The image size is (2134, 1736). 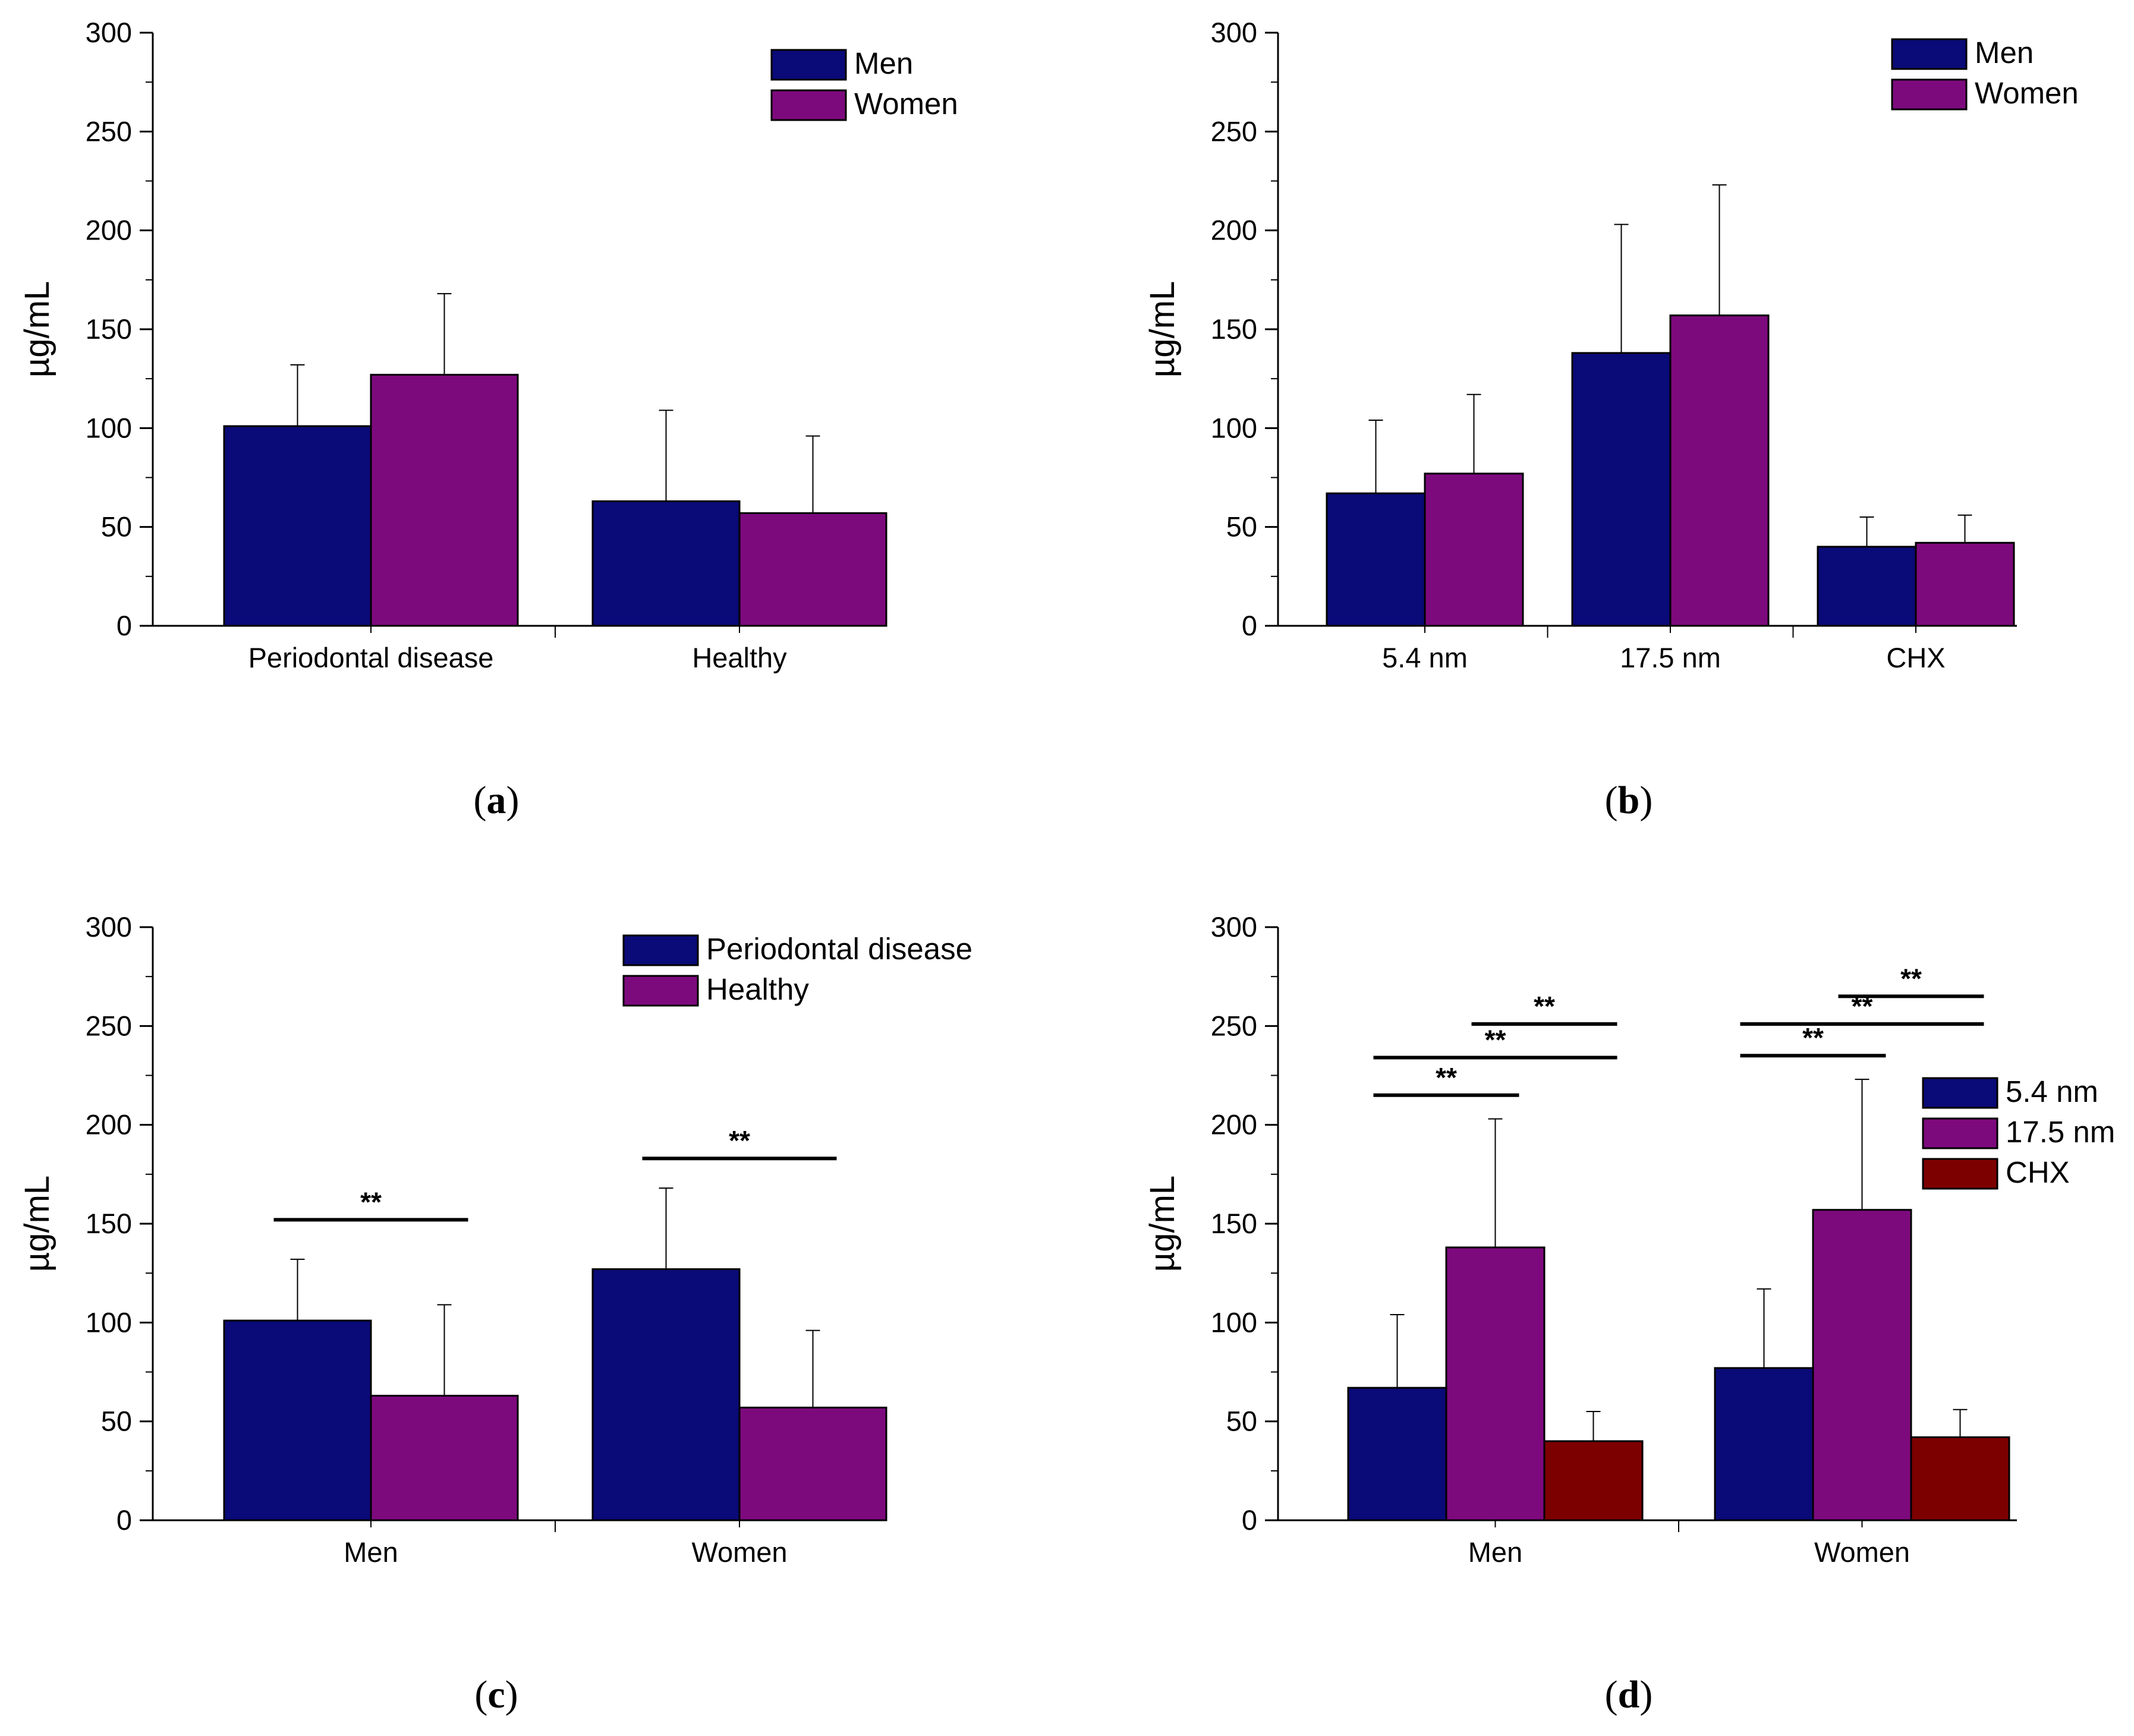 What do you see at coordinates (497, 800) in the screenshot?
I see `panel-label: (a)` at bounding box center [497, 800].